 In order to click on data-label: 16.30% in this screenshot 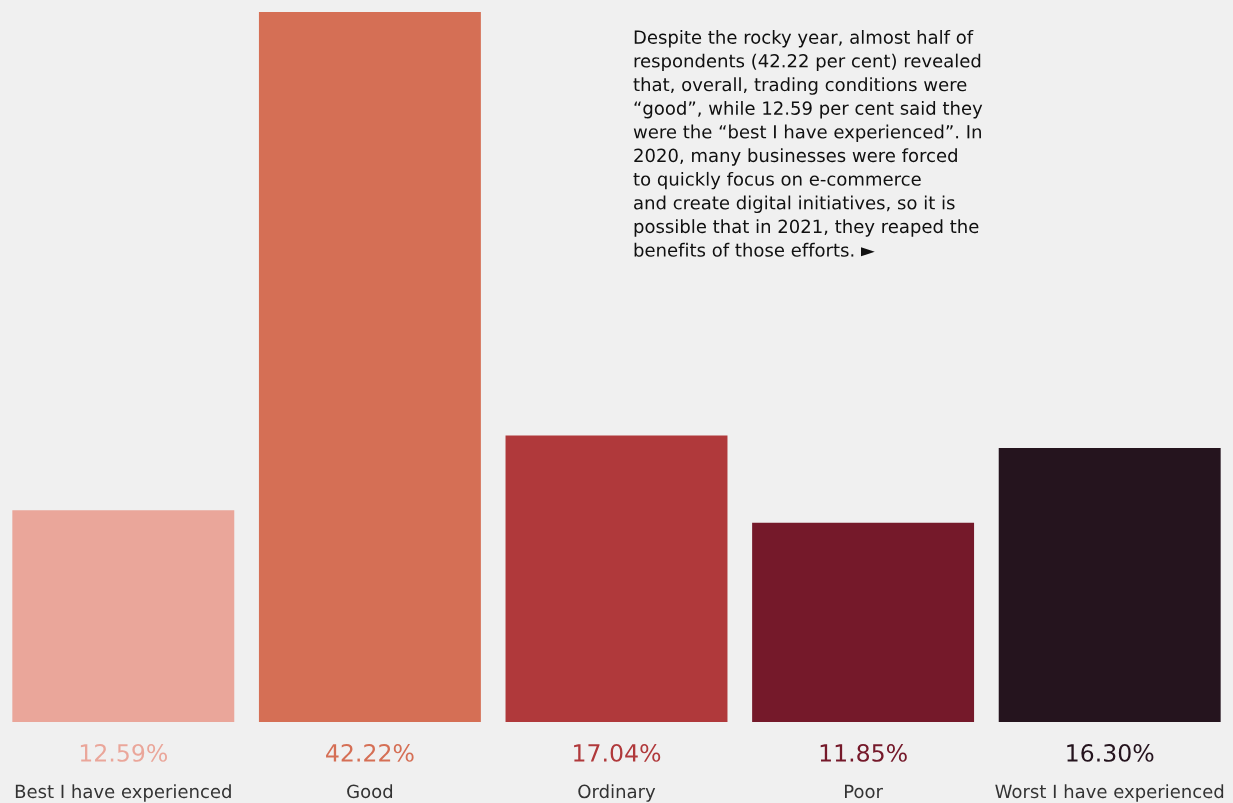, I will do `click(1110, 752)`.